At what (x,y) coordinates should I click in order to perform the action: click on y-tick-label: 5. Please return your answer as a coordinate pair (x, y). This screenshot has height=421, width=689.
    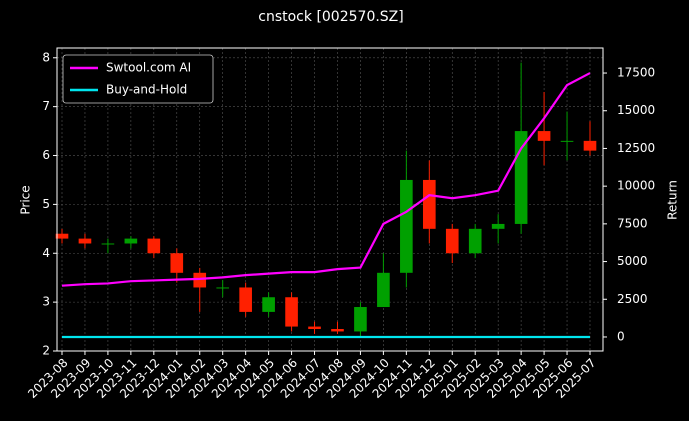
    Looking at the image, I should click on (46, 204).